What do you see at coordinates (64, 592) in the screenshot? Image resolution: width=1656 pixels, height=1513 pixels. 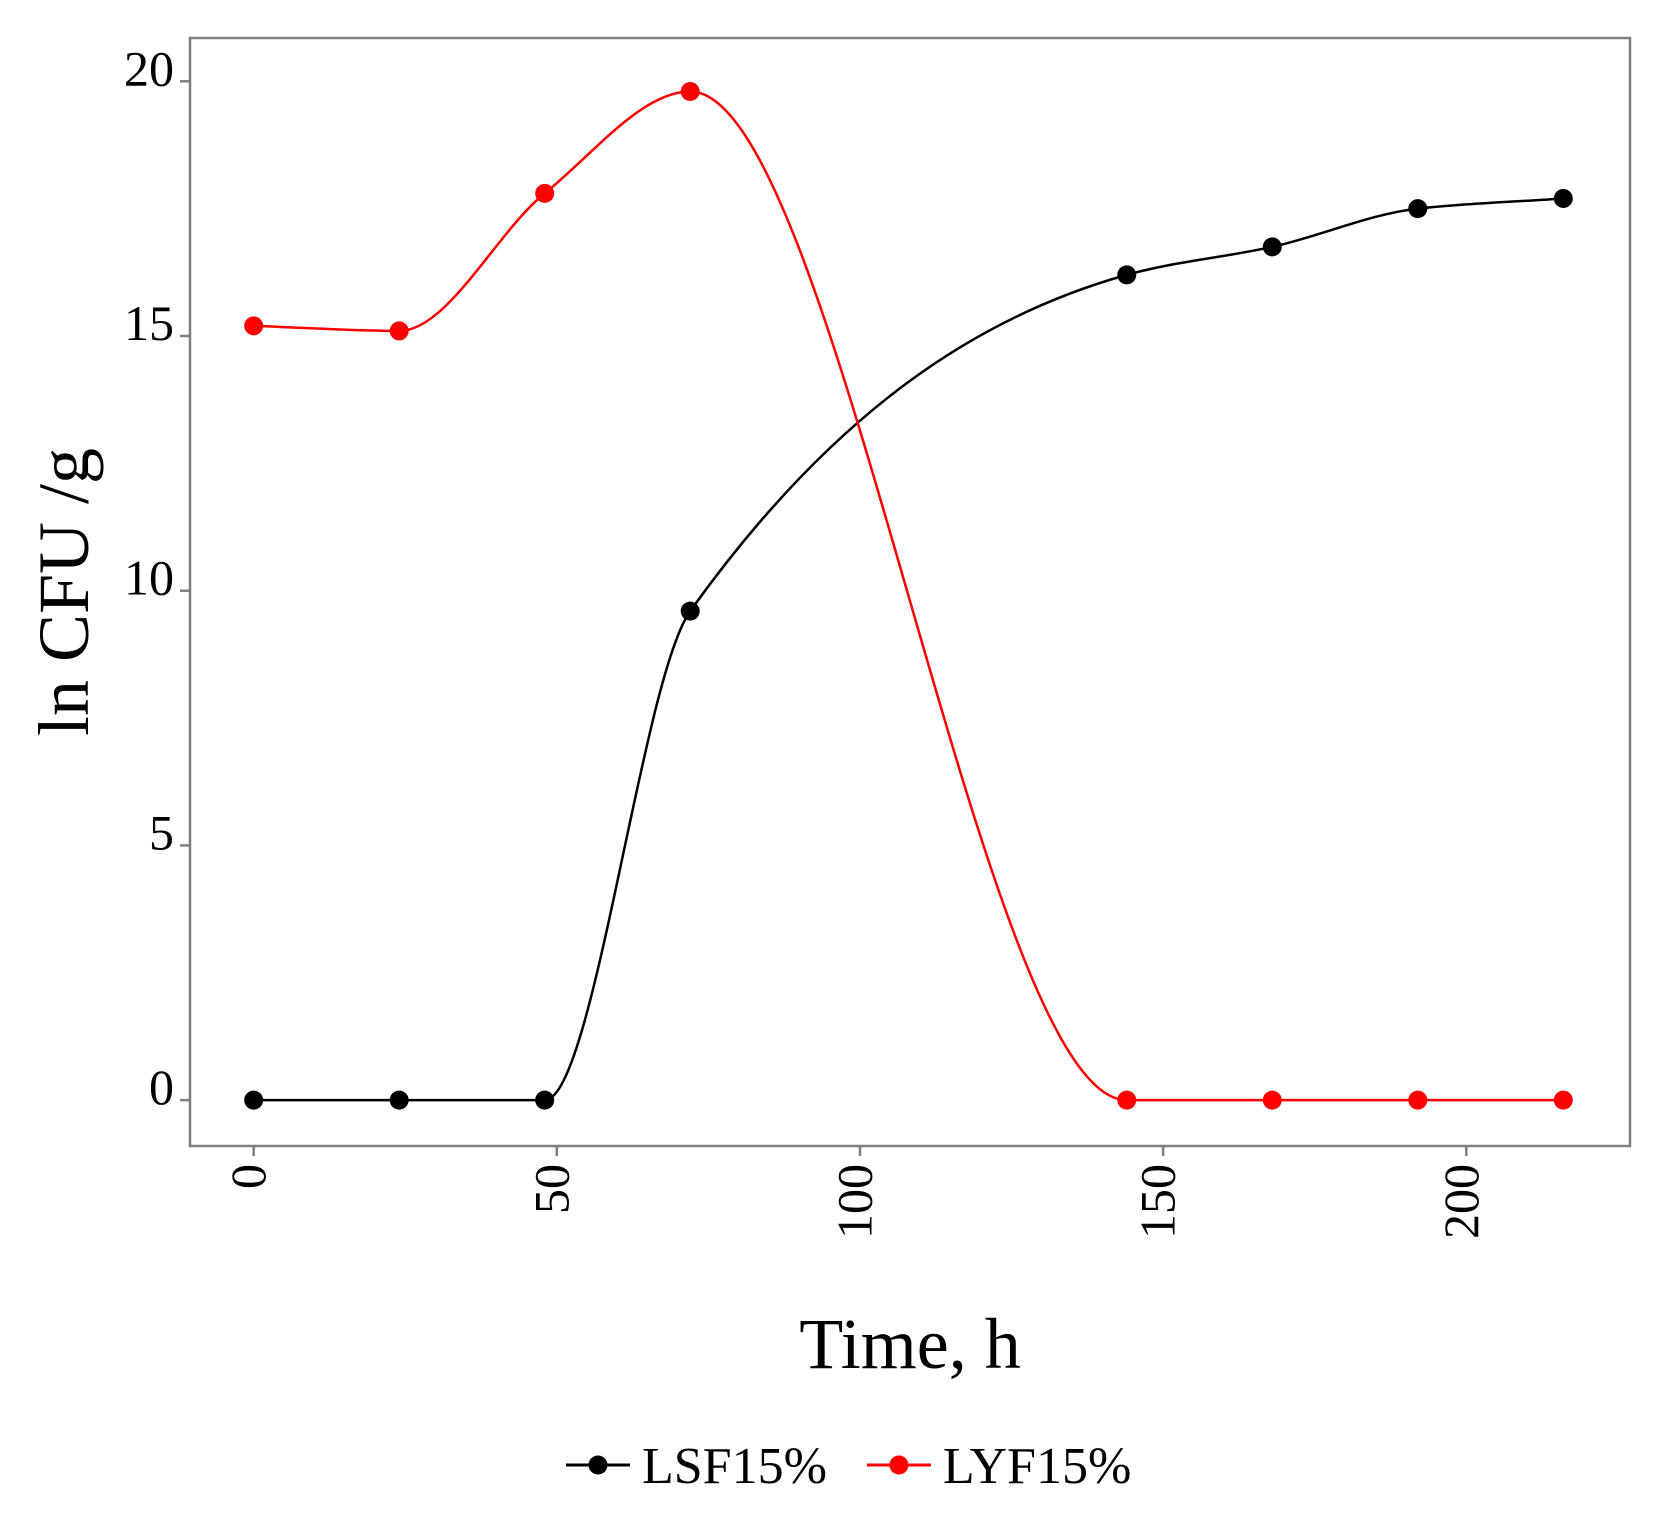 I see `y-axis-title: ln CFU /g` at bounding box center [64, 592].